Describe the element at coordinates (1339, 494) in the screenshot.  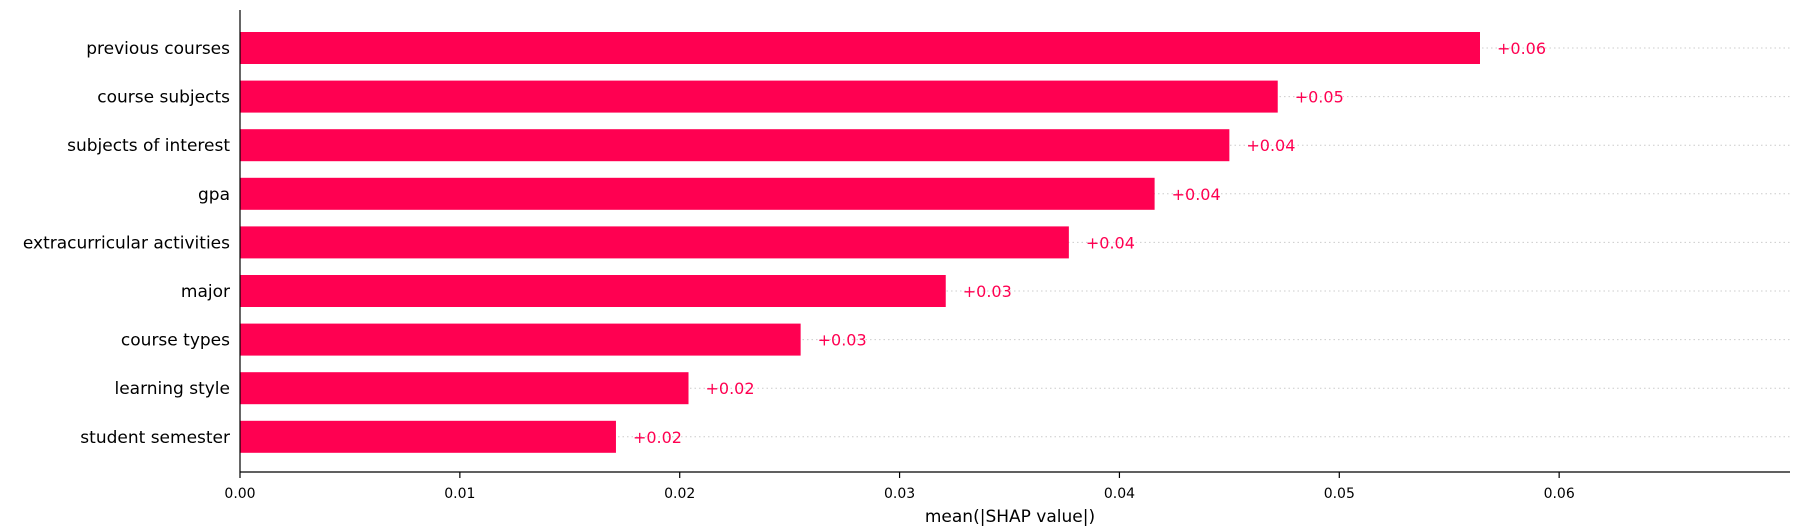
I see `x-tick-label: 0.05` at that location.